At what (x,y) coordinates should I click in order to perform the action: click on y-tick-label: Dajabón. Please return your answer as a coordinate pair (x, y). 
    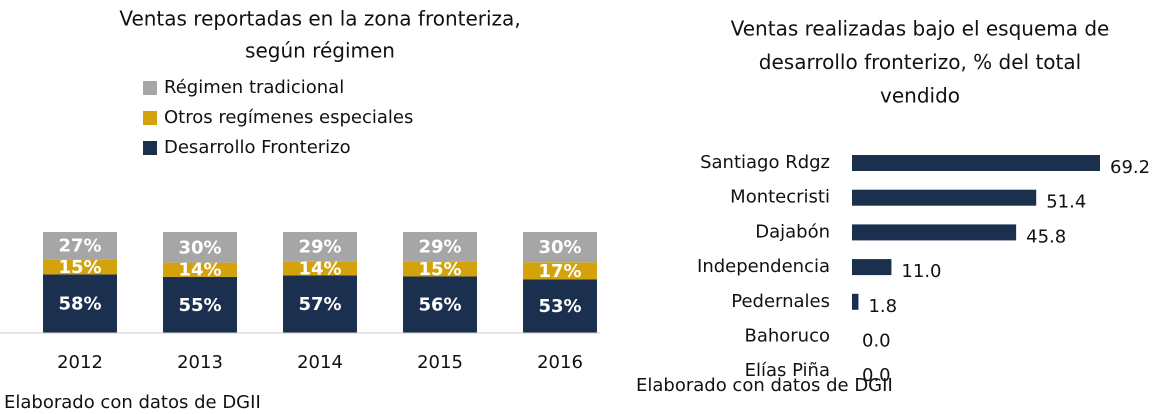
    Looking at the image, I should click on (792, 231).